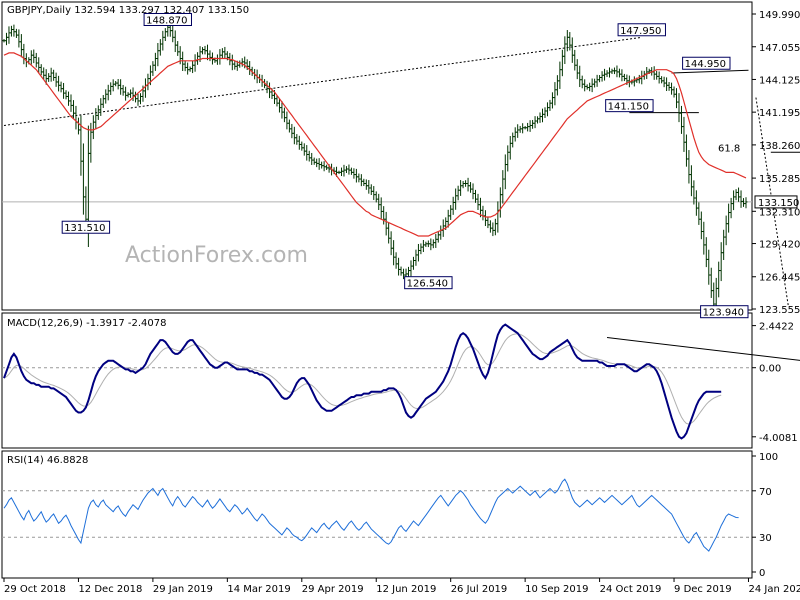  Describe the element at coordinates (371, 515) in the screenshot. I see `rsi-line` at that location.